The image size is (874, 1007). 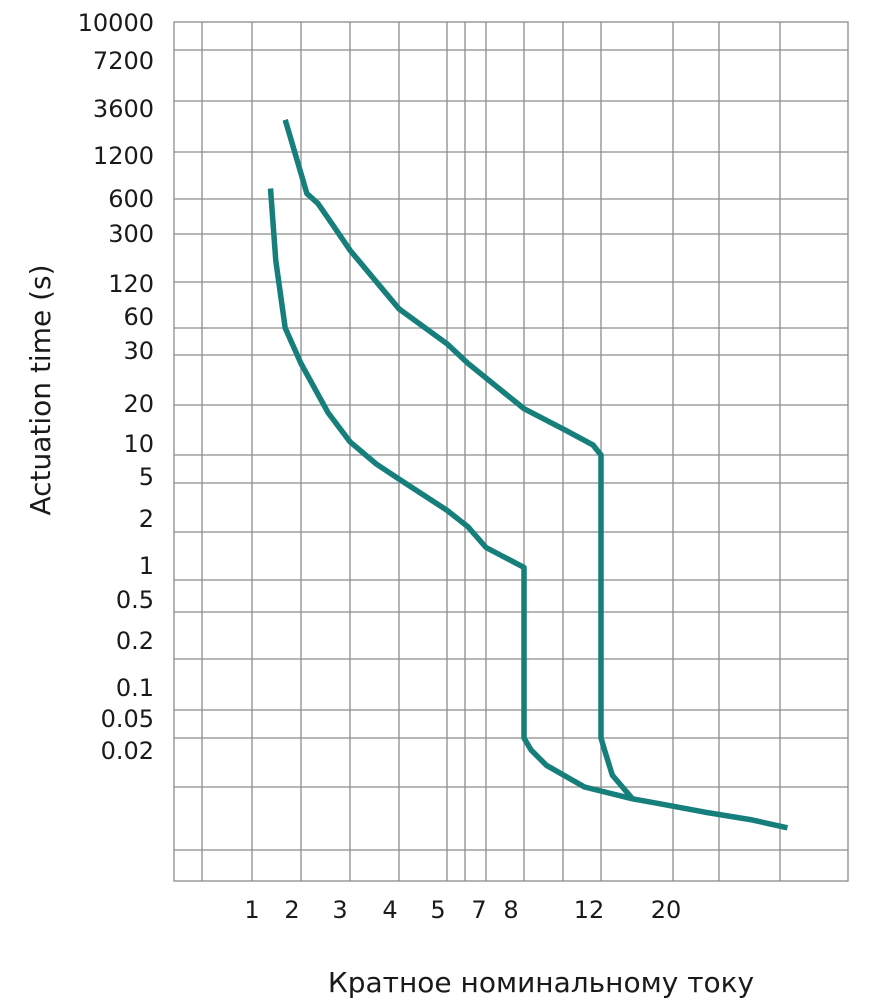 What do you see at coordinates (589, 910) in the screenshot?
I see `x-tick-label: 12` at bounding box center [589, 910].